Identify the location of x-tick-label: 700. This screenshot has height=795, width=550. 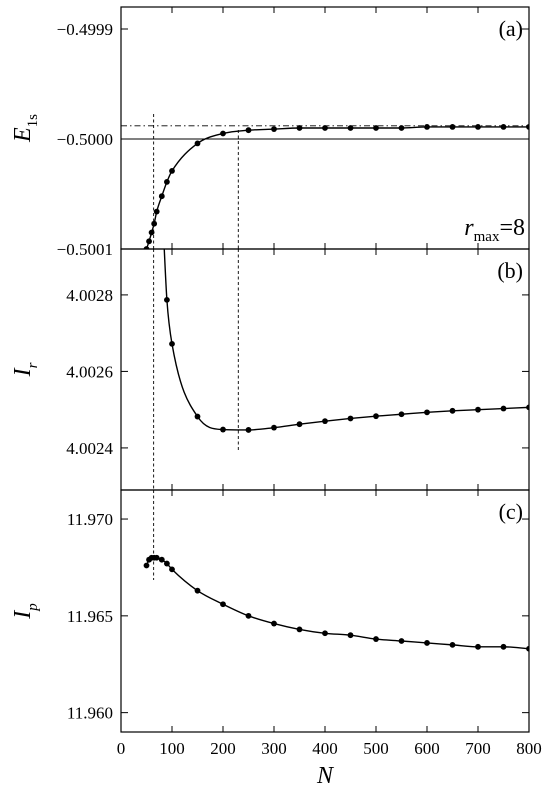
(478, 748).